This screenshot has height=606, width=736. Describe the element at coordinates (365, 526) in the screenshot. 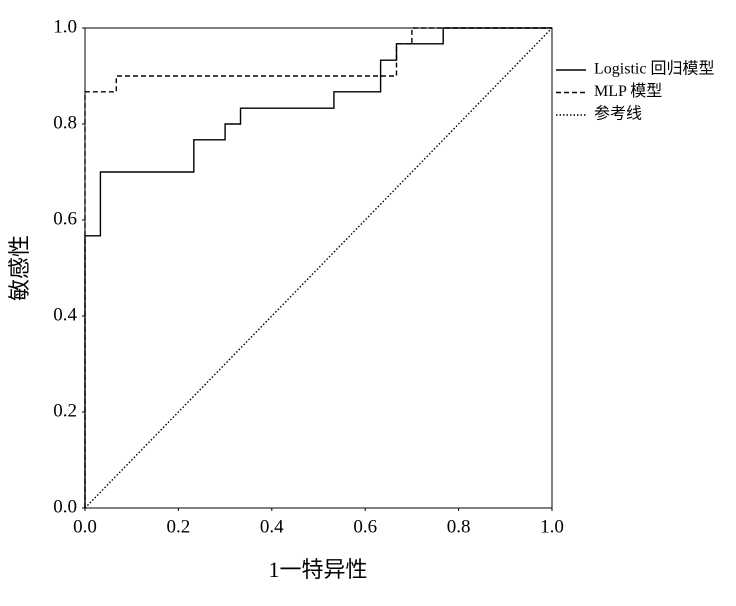

I see `x-tick-label: 0.6` at that location.